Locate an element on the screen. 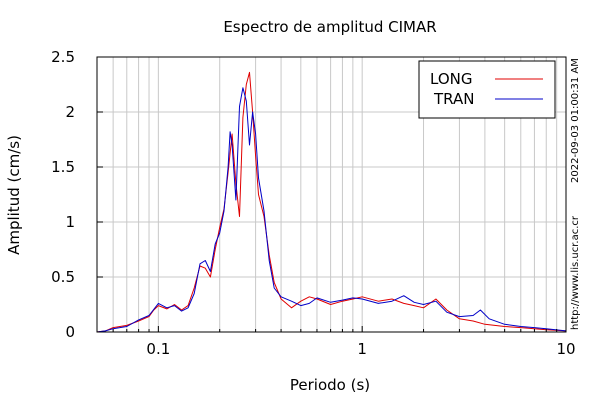 Image resolution: width=600 pixels, height=400 pixels. source-url-label: http://www.lis.ucr.ac.cr is located at coordinates (575, 272).